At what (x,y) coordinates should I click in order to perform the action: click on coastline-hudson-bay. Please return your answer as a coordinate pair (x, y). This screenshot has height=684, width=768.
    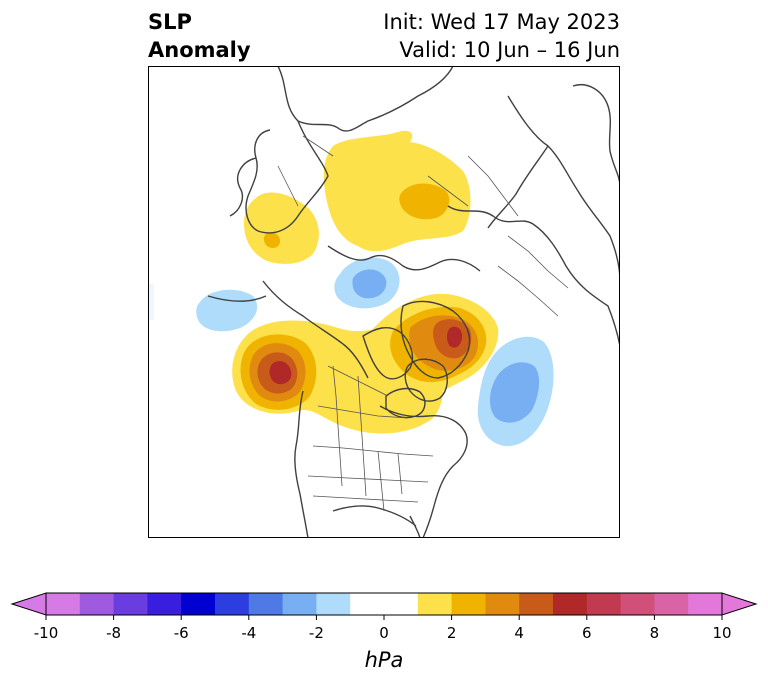
    Looking at the image, I should click on (405, 403).